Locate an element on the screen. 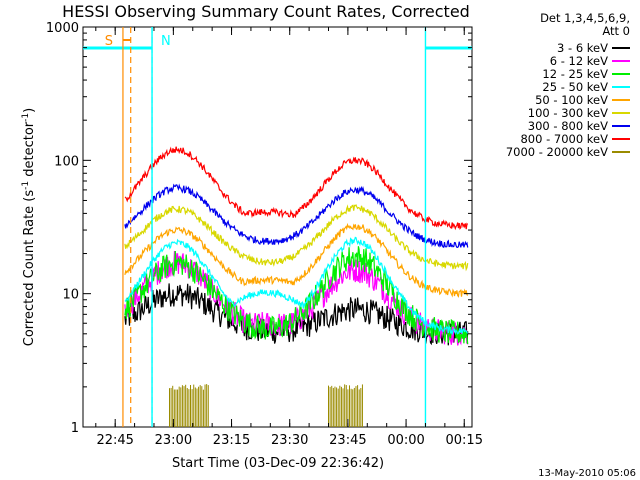 The width and height of the screenshot is (640, 480). legend-label: 12 - 25 keV is located at coordinates (575, 74).